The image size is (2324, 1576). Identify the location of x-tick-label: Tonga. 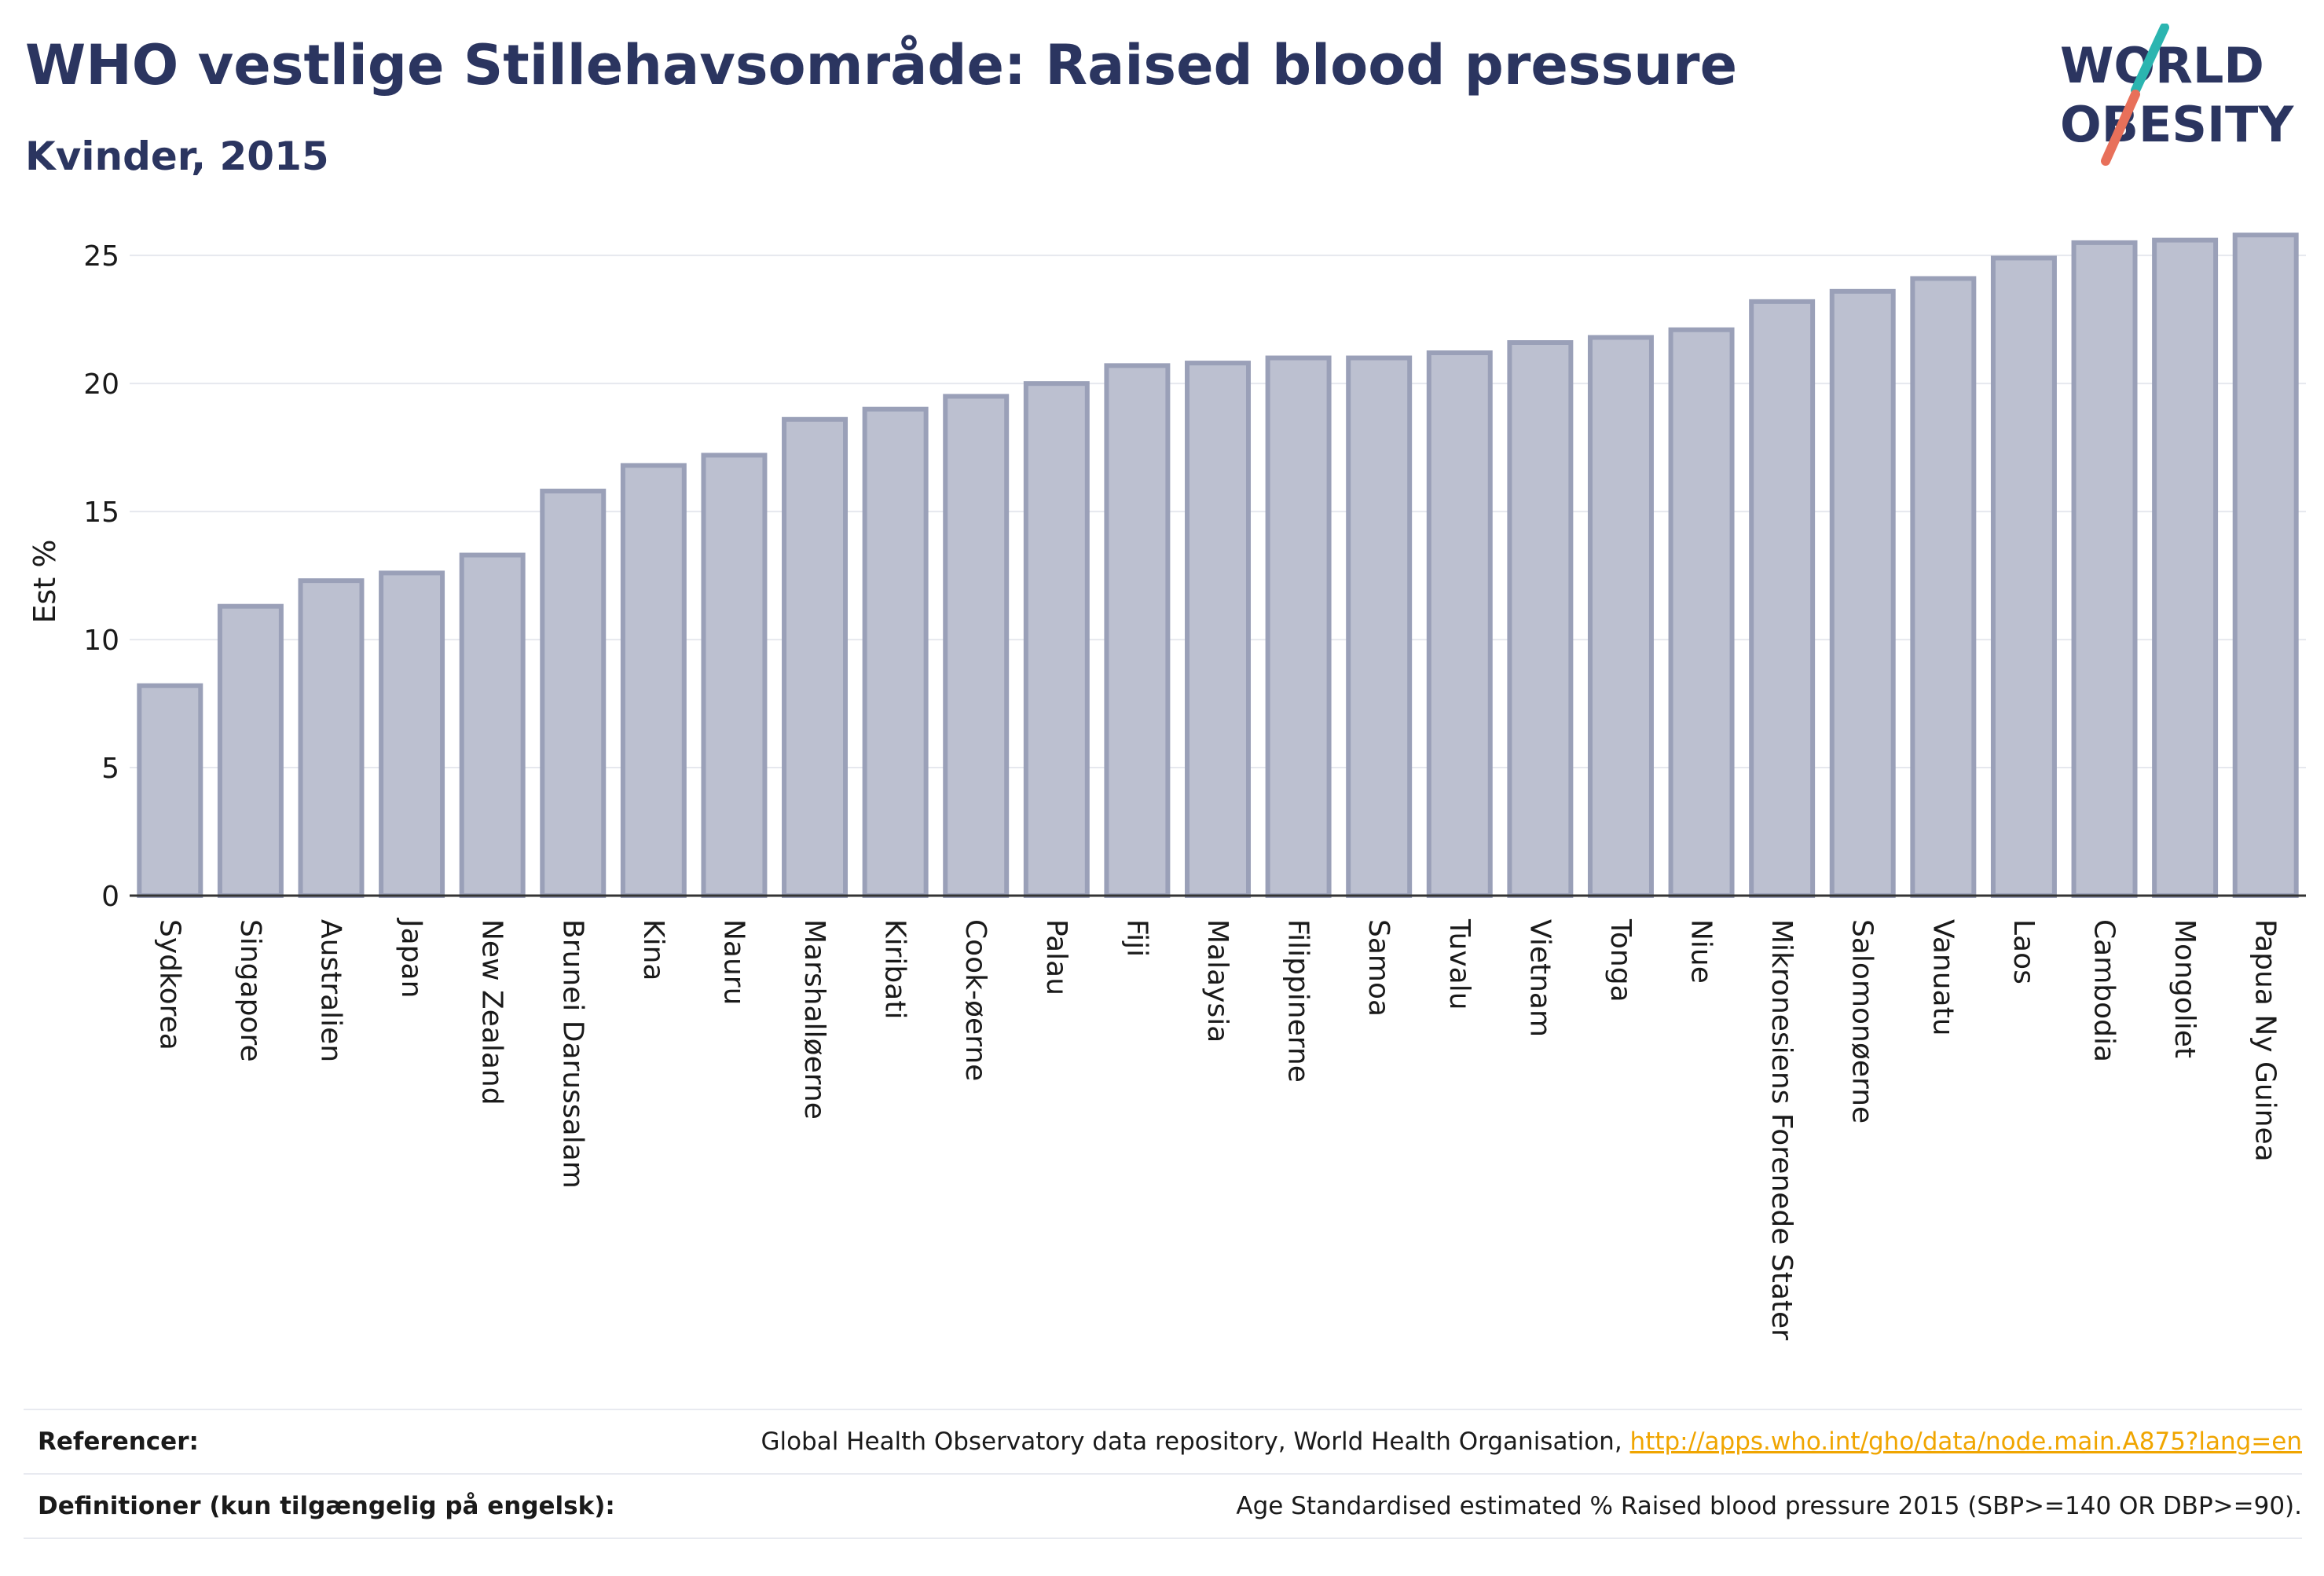
(1620, 960).